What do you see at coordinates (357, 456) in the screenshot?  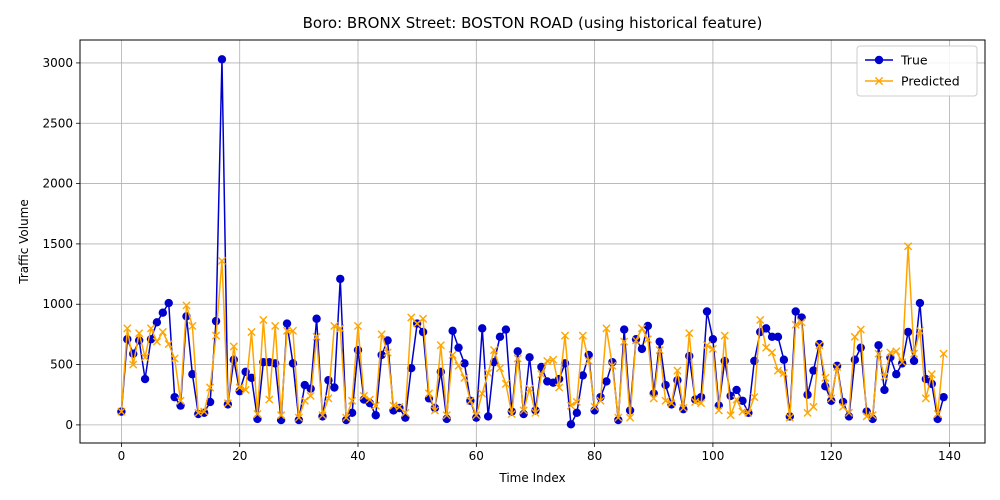 I see `x-tick-label: 40` at bounding box center [357, 456].